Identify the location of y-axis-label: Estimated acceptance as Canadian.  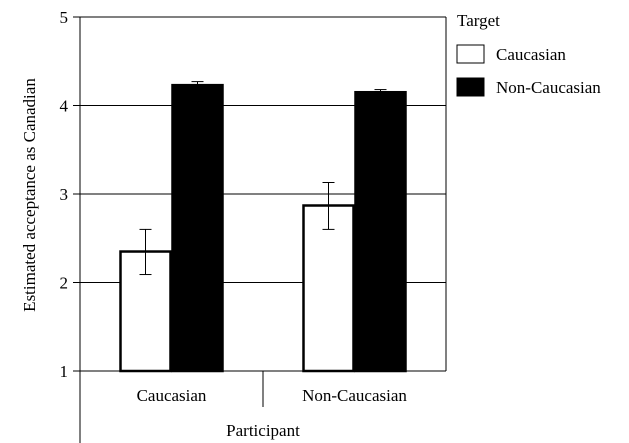
(29, 195).